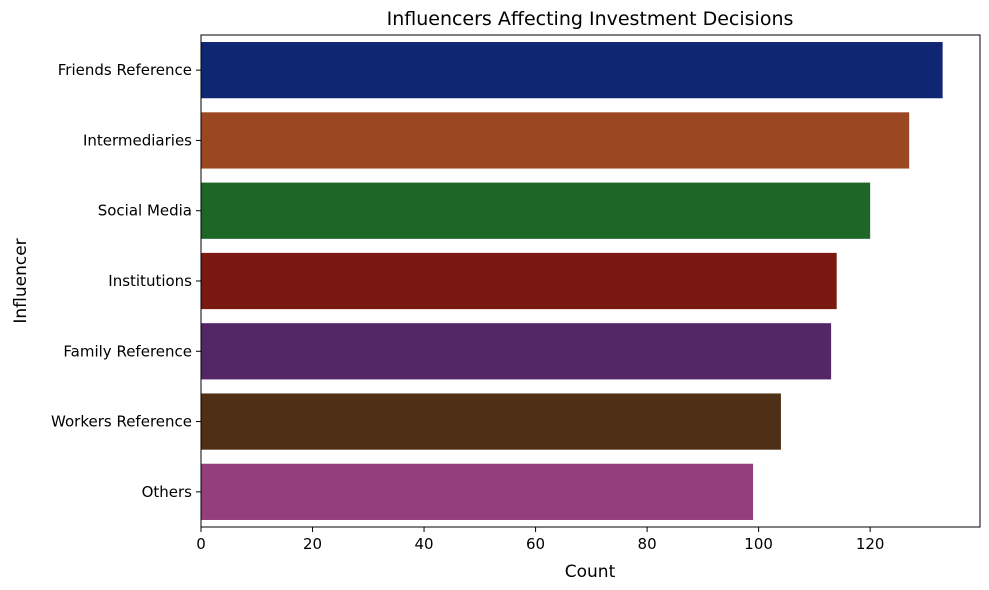 The image size is (989, 590). I want to click on y-tick-label: Friends Reference, so click(125, 70).